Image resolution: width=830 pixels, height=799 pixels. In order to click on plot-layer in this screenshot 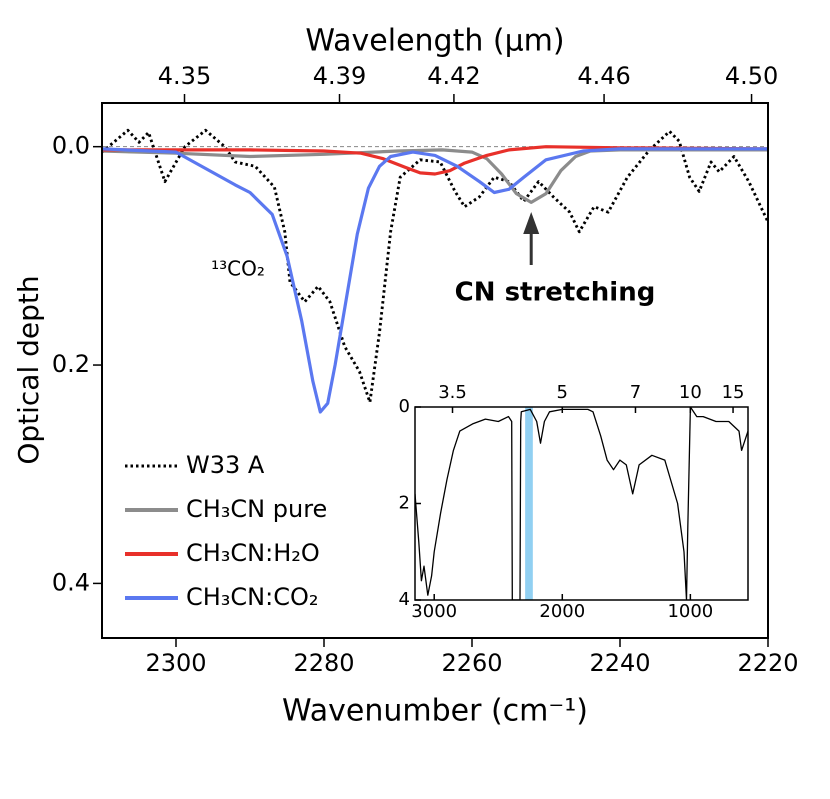, I will do `click(581, 503)`.